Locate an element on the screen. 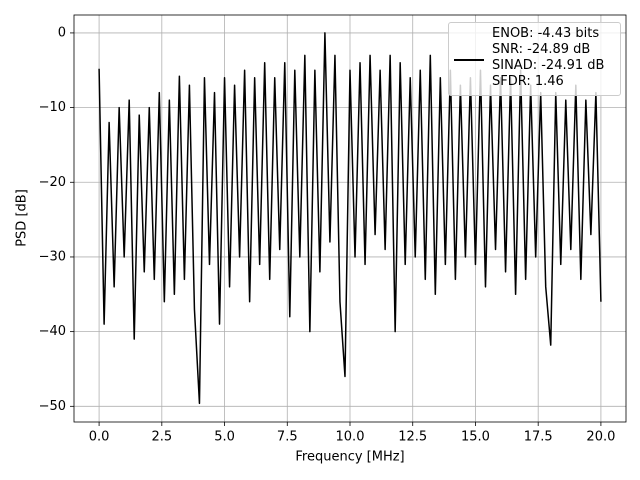 This screenshot has width=640, height=480. y-axis-label: PSD [dB] is located at coordinates (22, 218).